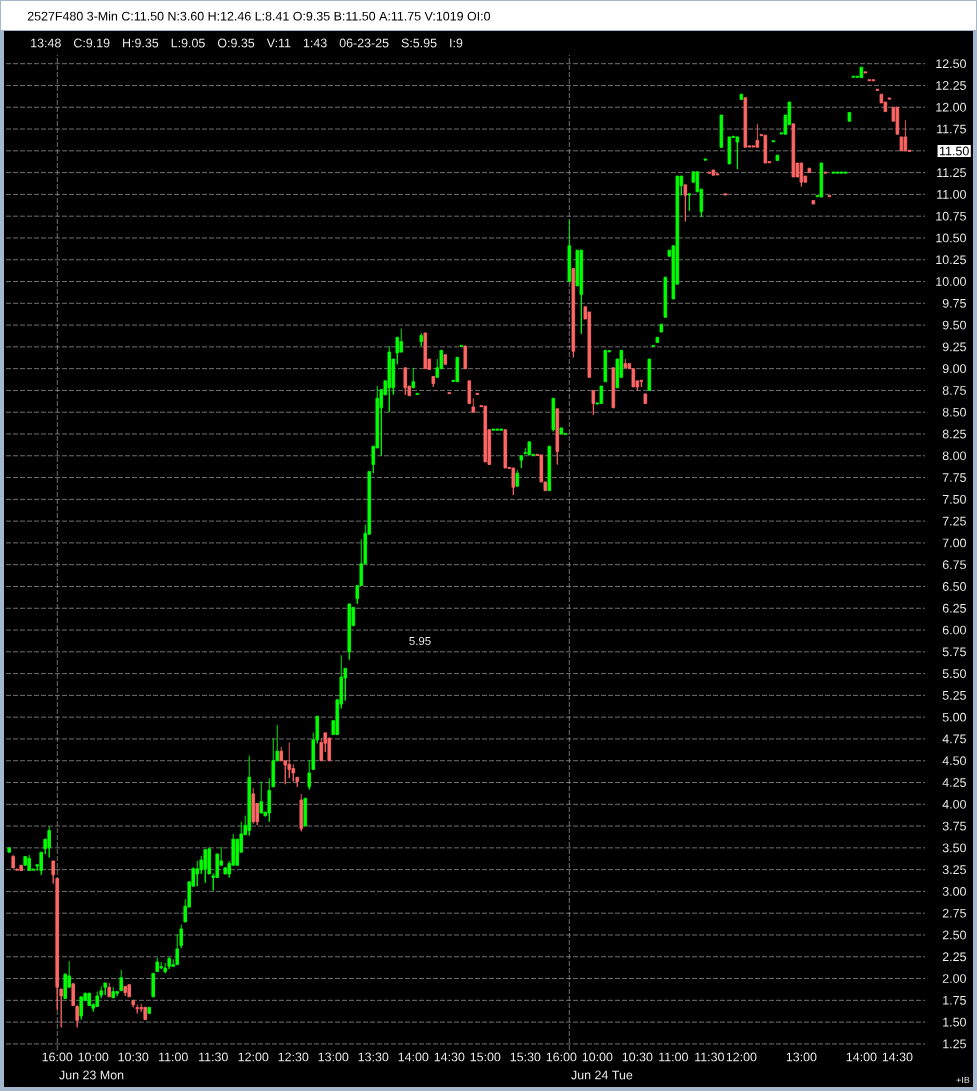 The width and height of the screenshot is (977, 1091). I want to click on x-tick-label: 15:30, so click(525, 1057).